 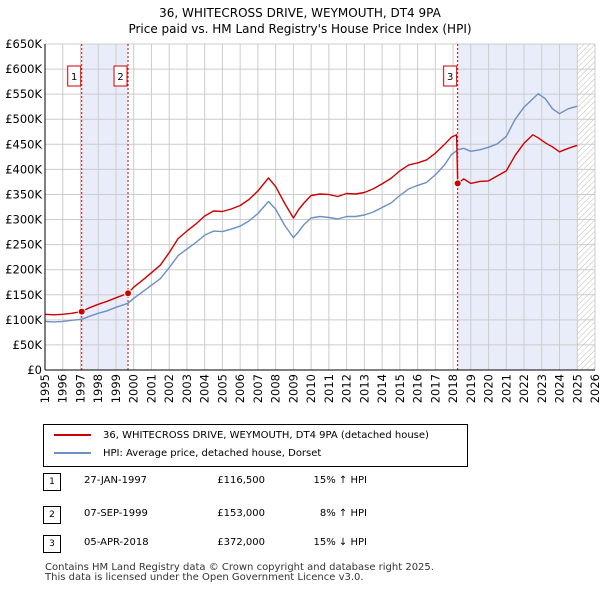 I want to click on y-tick-label: £500K, so click(x=23, y=119).